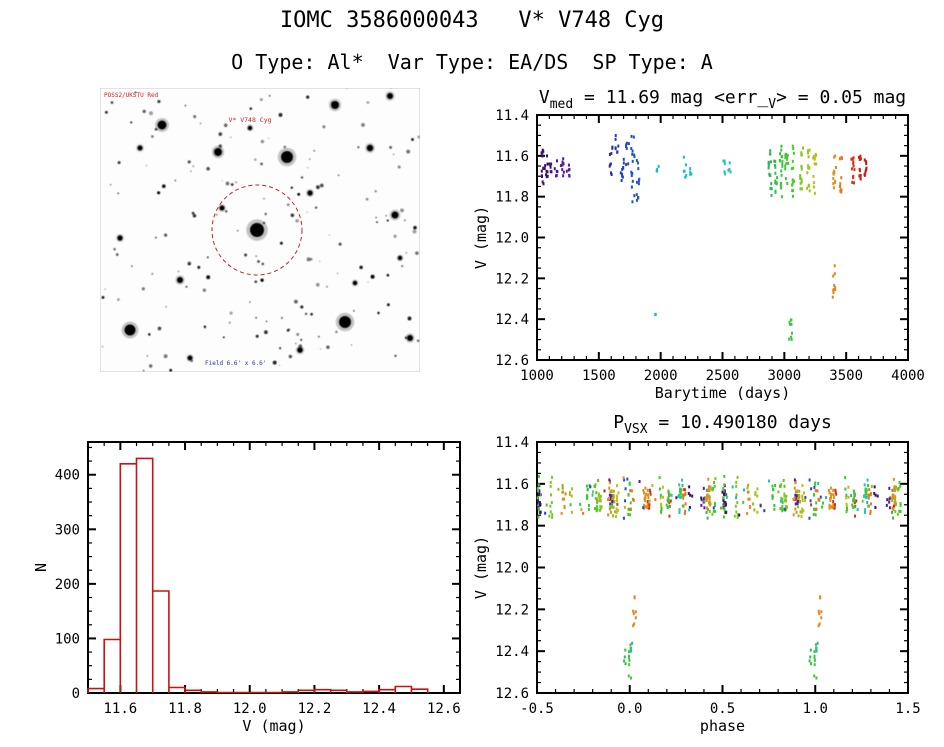 Image resolution: width=944 pixels, height=747 pixels. I want to click on x-tick-label: 12.6, so click(444, 709).